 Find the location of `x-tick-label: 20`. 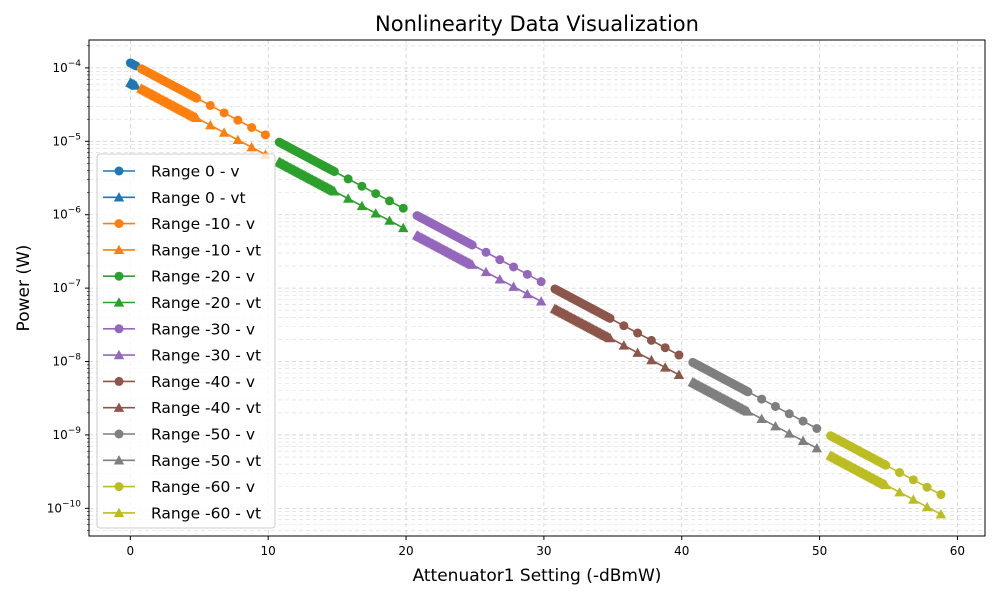

x-tick-label: 20 is located at coordinates (405, 551).